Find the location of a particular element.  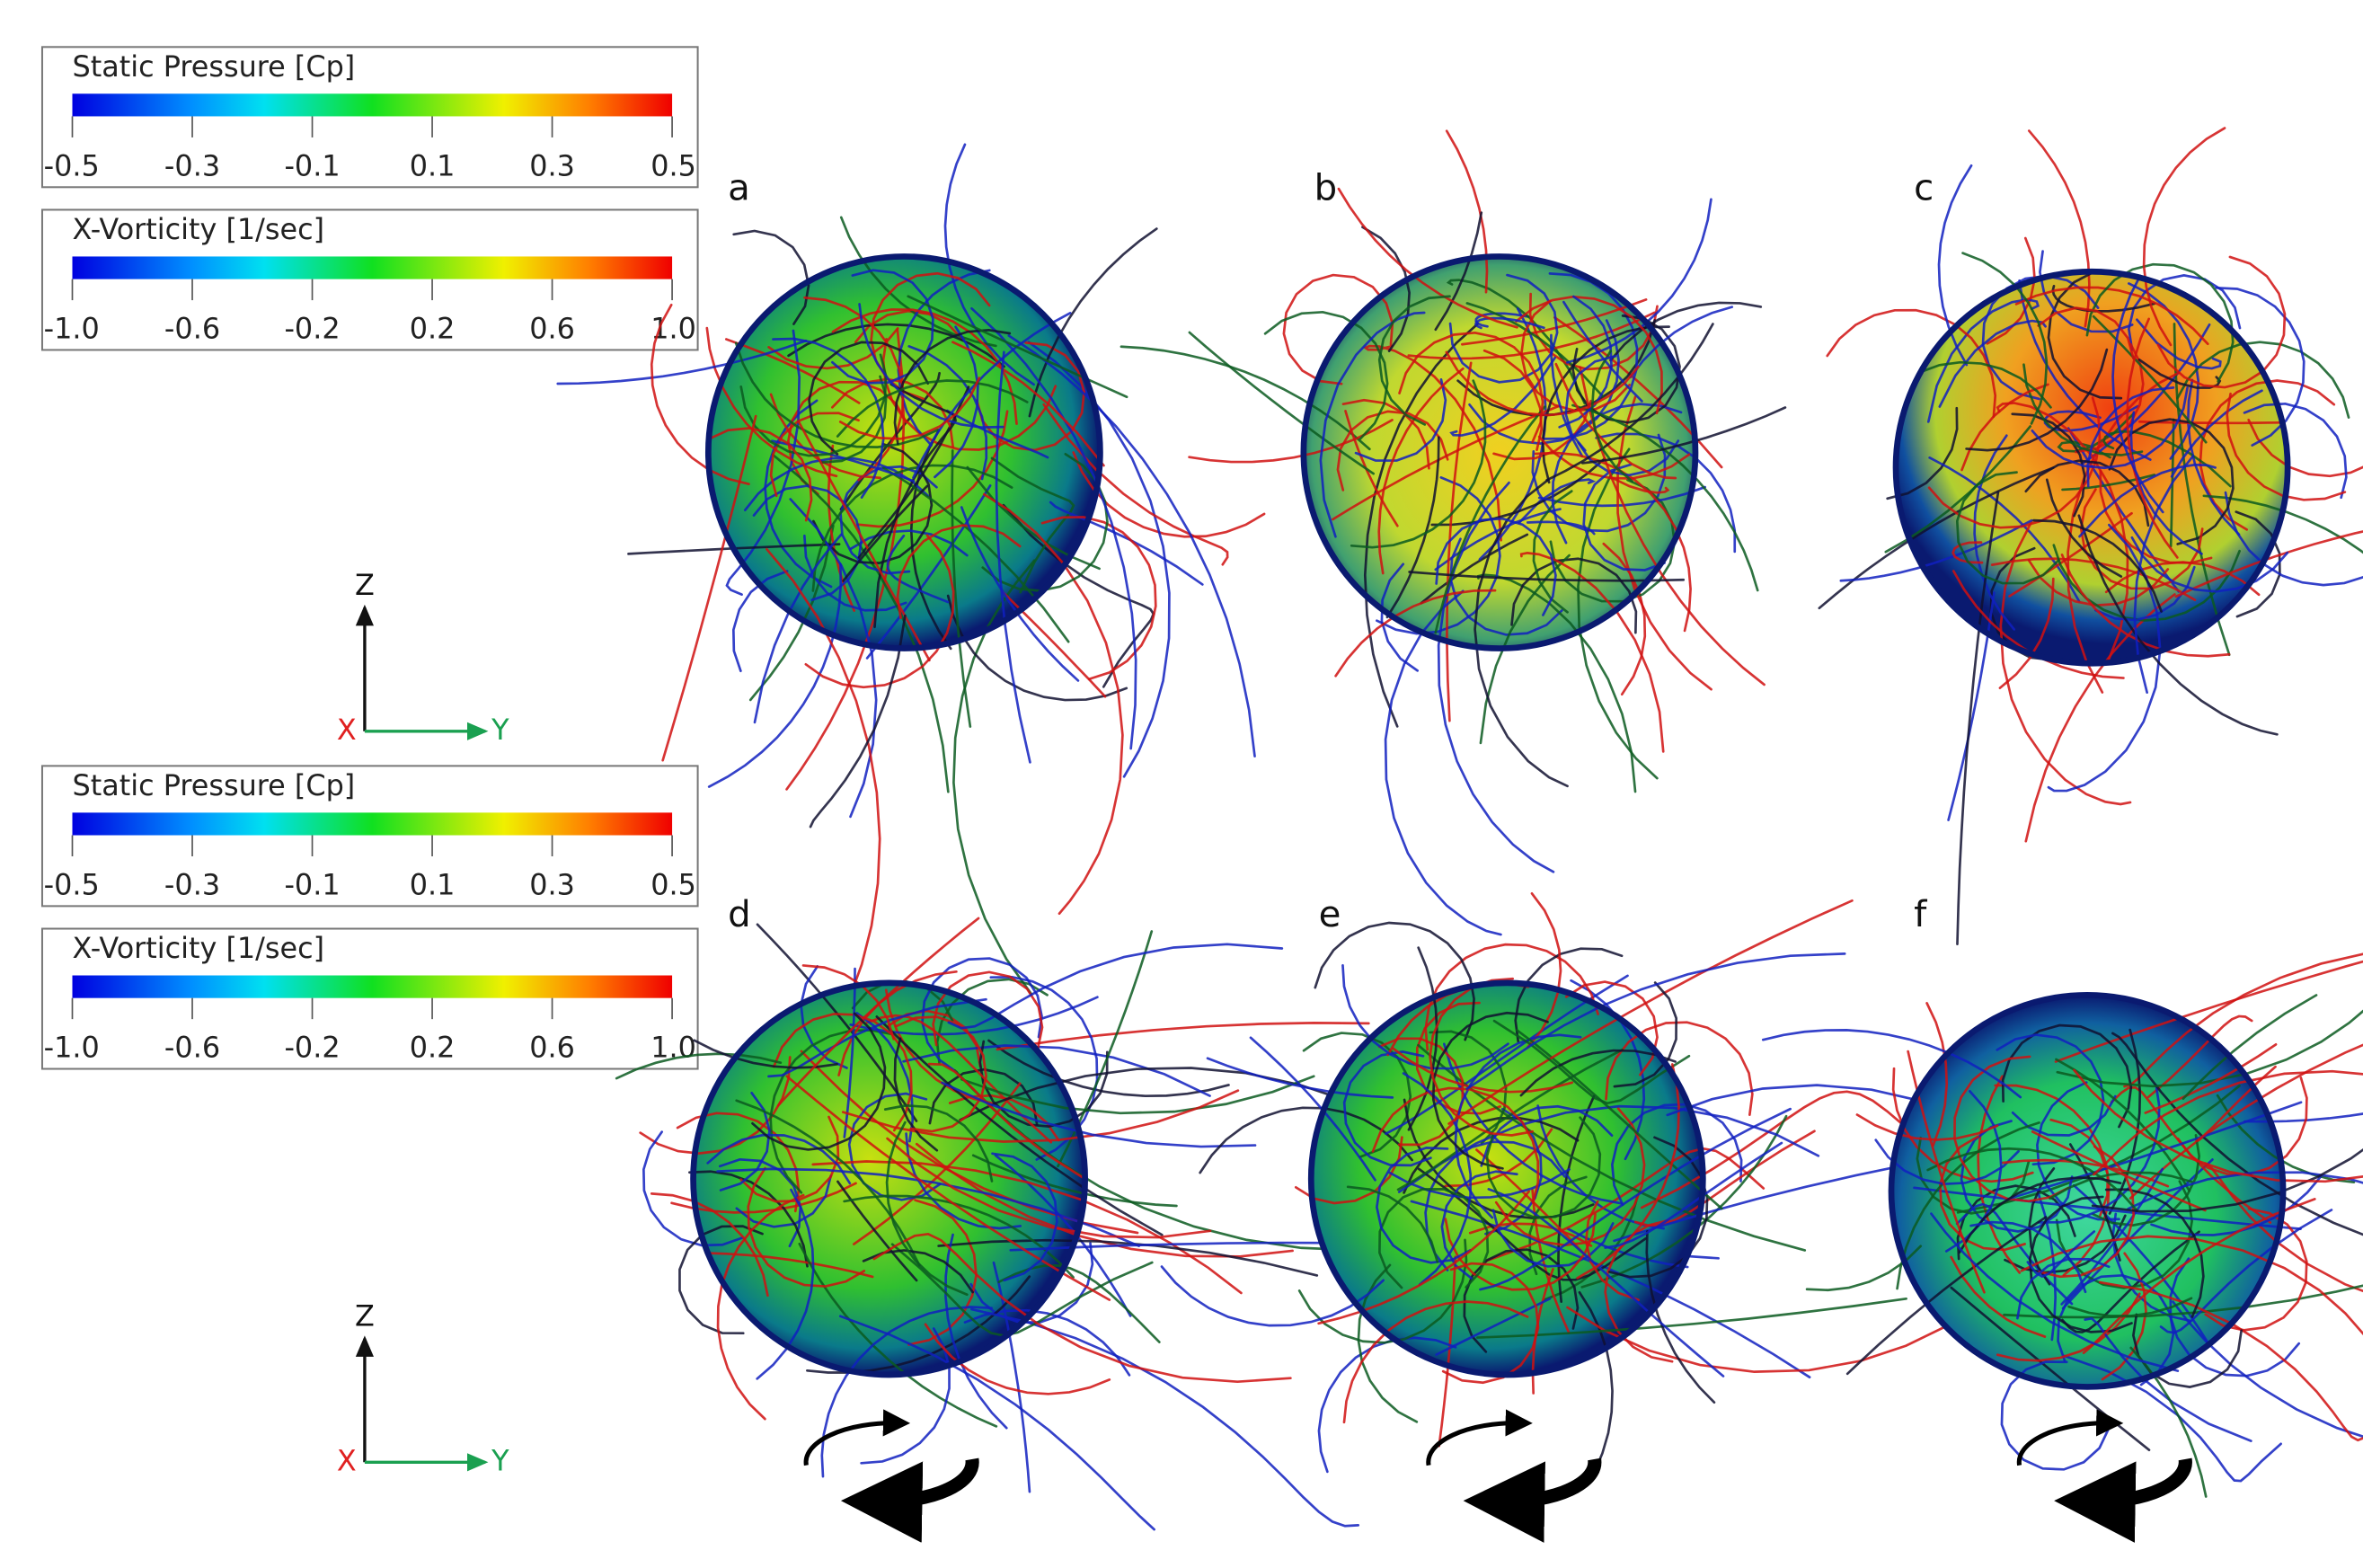

sphere is located at coordinates (1568, 1183).